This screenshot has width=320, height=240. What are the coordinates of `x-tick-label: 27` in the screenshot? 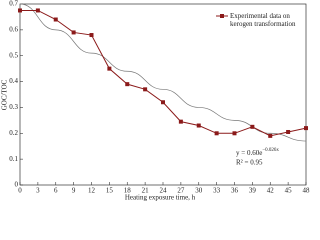 It's located at (181, 191).